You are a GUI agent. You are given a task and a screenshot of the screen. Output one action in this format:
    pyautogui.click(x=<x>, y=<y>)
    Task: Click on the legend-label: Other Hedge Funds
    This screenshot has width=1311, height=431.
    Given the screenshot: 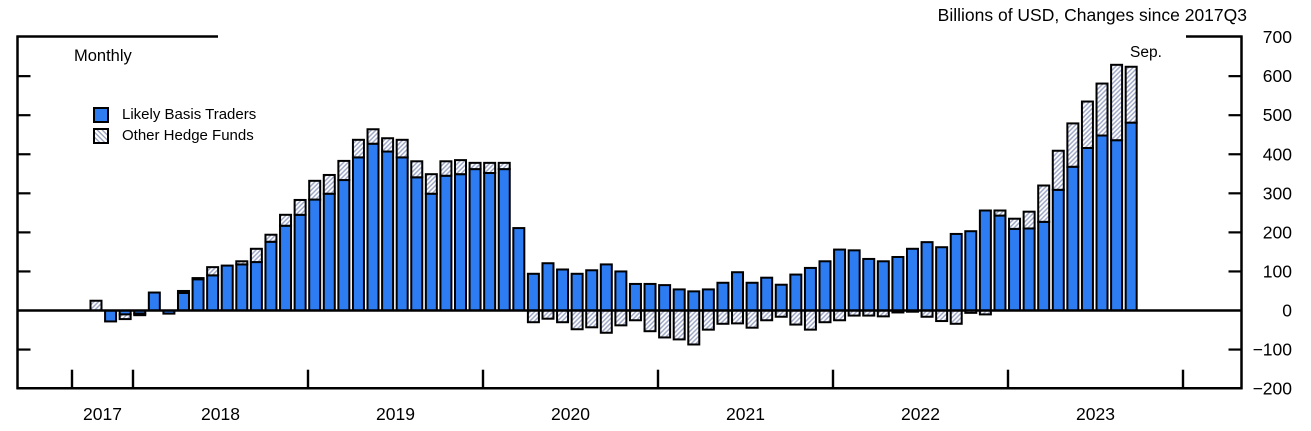 What is the action you would take?
    pyautogui.click(x=188, y=135)
    